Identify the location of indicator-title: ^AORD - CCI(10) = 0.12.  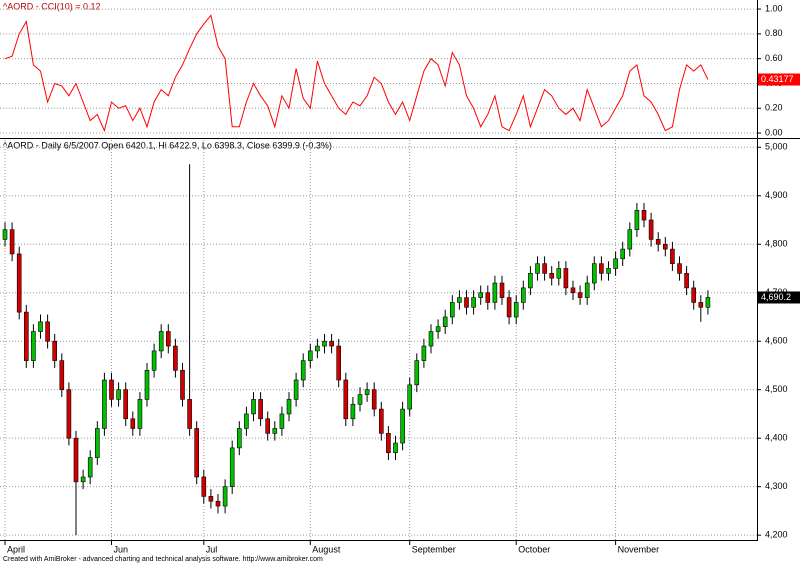
(52, 6).